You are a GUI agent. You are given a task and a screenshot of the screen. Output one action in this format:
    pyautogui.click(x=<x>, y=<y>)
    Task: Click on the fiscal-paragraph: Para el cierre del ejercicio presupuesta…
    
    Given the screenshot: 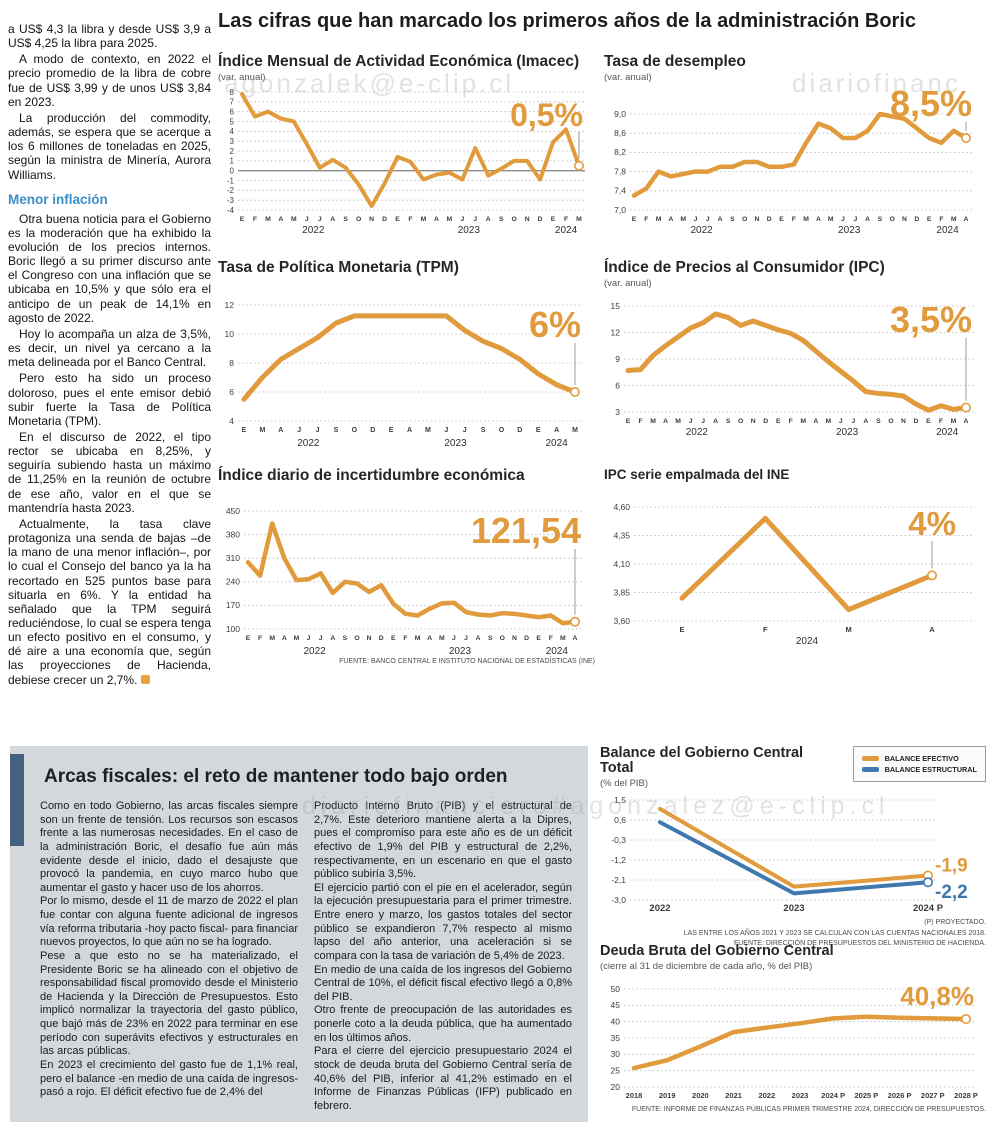 What is the action you would take?
    pyautogui.click(x=443, y=1078)
    